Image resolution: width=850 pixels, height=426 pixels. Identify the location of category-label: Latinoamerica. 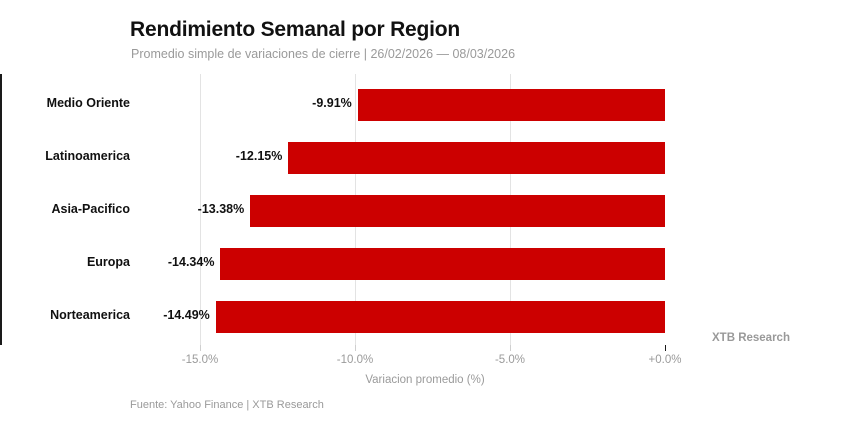
(87, 156).